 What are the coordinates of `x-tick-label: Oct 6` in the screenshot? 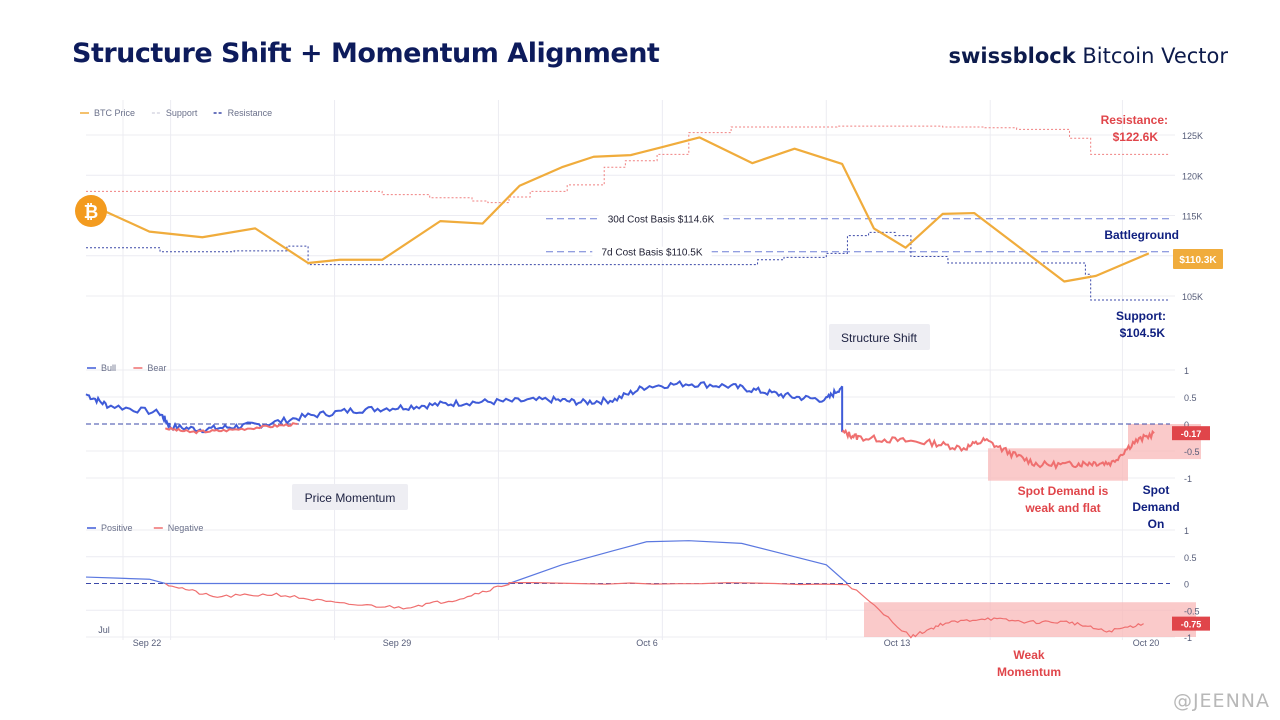 It's located at (647, 643).